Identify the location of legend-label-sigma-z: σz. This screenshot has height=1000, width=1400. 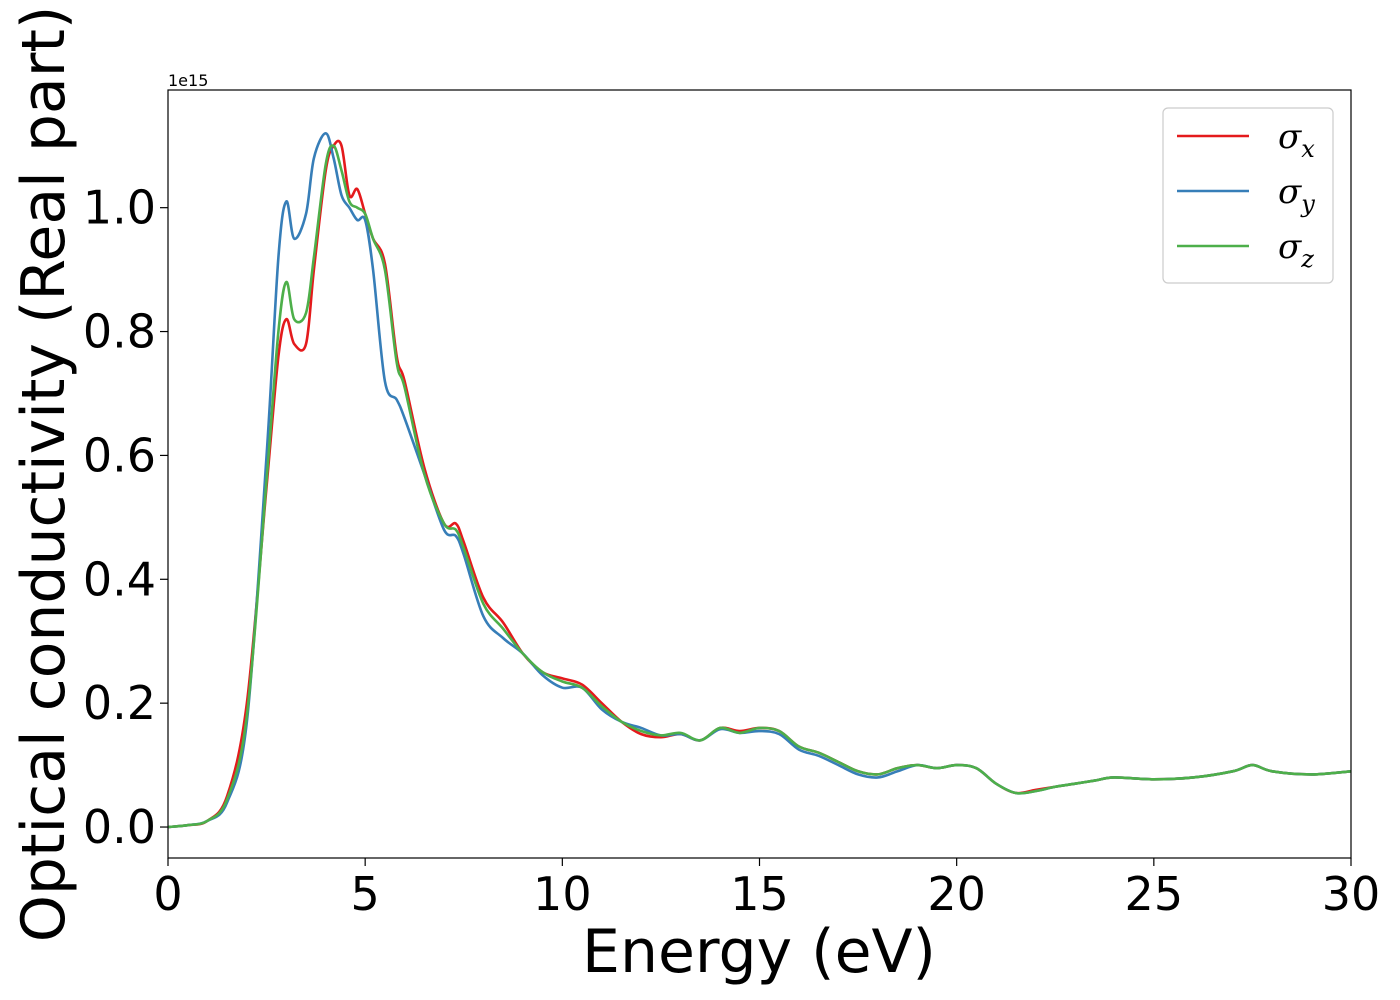
(1296, 250).